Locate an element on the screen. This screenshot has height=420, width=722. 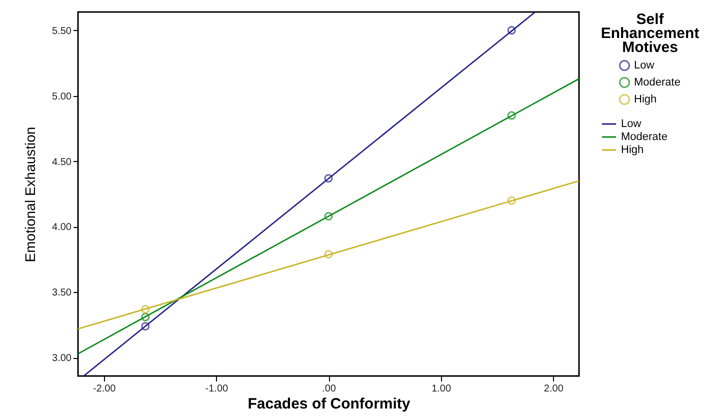
y-tick-label: 3.50 is located at coordinates (62, 293).